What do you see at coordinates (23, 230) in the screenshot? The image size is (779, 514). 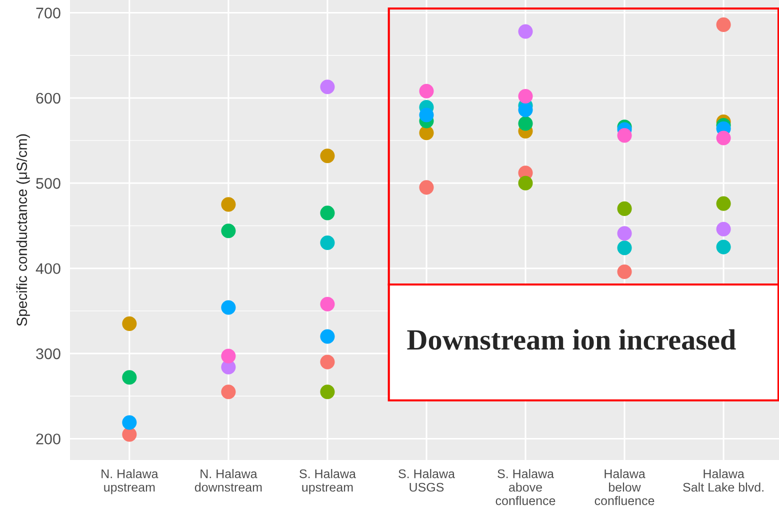 I see `y-axis-title: Specific conductance (μS/cm)` at bounding box center [23, 230].